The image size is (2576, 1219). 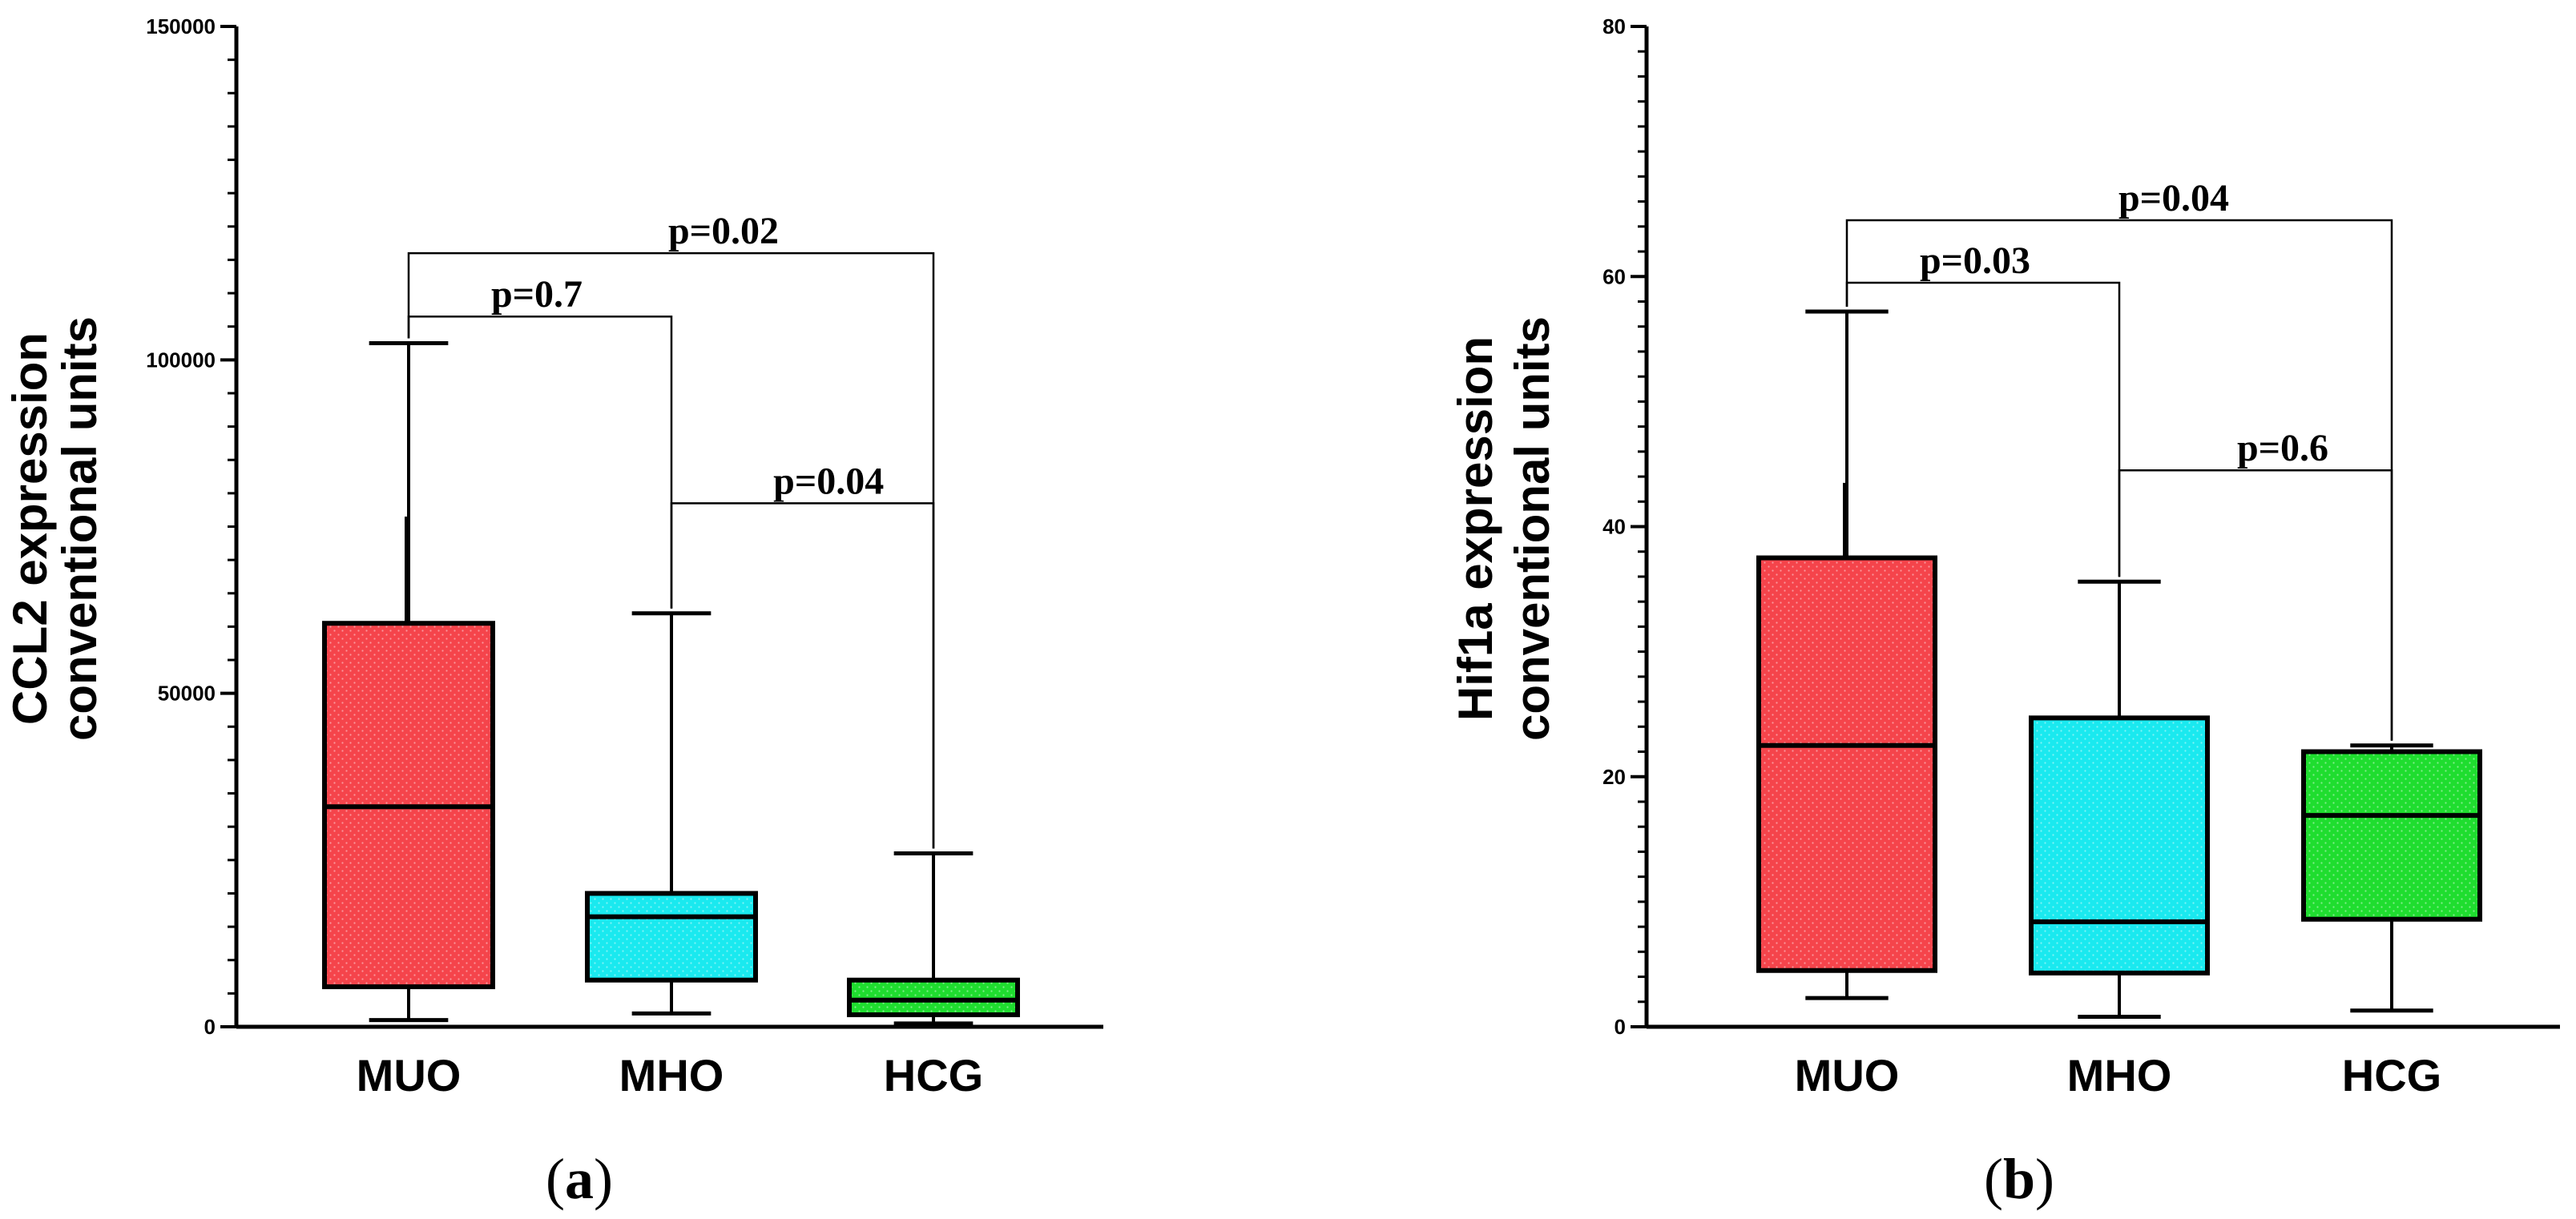 I want to click on chart-a-ylabel-line1: CCL2 expression, so click(x=30, y=528).